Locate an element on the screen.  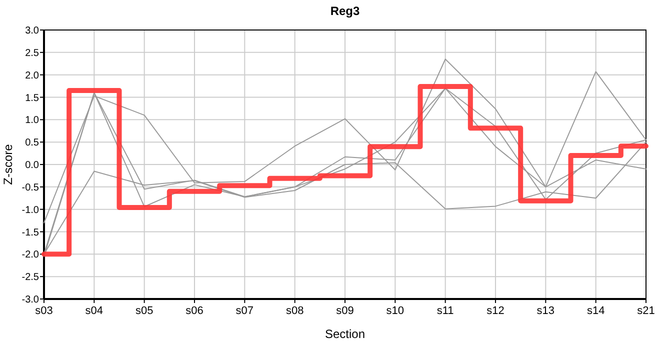
x-tick-label: s11 is located at coordinates (445, 311).